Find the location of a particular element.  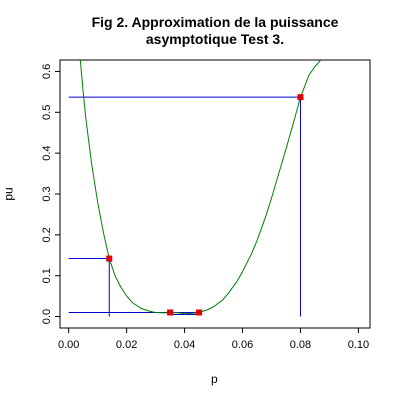

x-tick-label-4: 0.08 is located at coordinates (300, 345).